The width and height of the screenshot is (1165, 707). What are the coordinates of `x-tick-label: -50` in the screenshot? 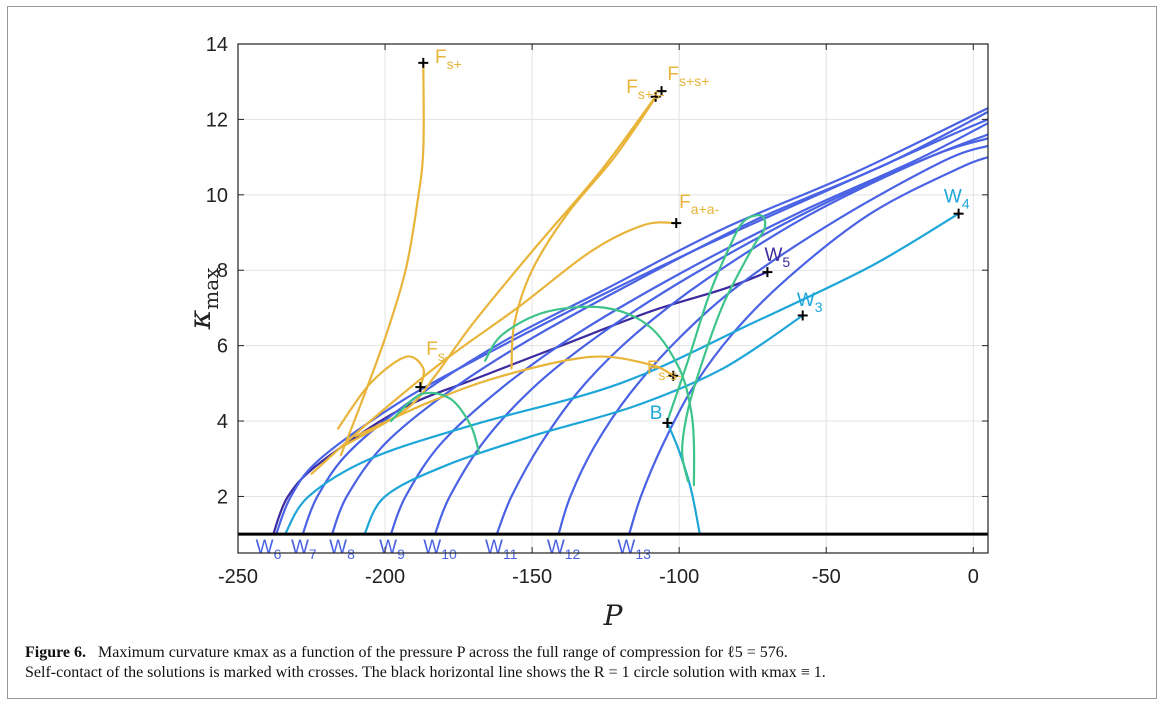 It's located at (826, 577).